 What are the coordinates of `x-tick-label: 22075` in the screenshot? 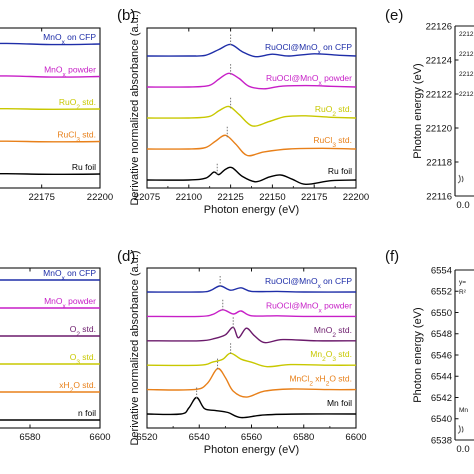 It's located at (147, 197).